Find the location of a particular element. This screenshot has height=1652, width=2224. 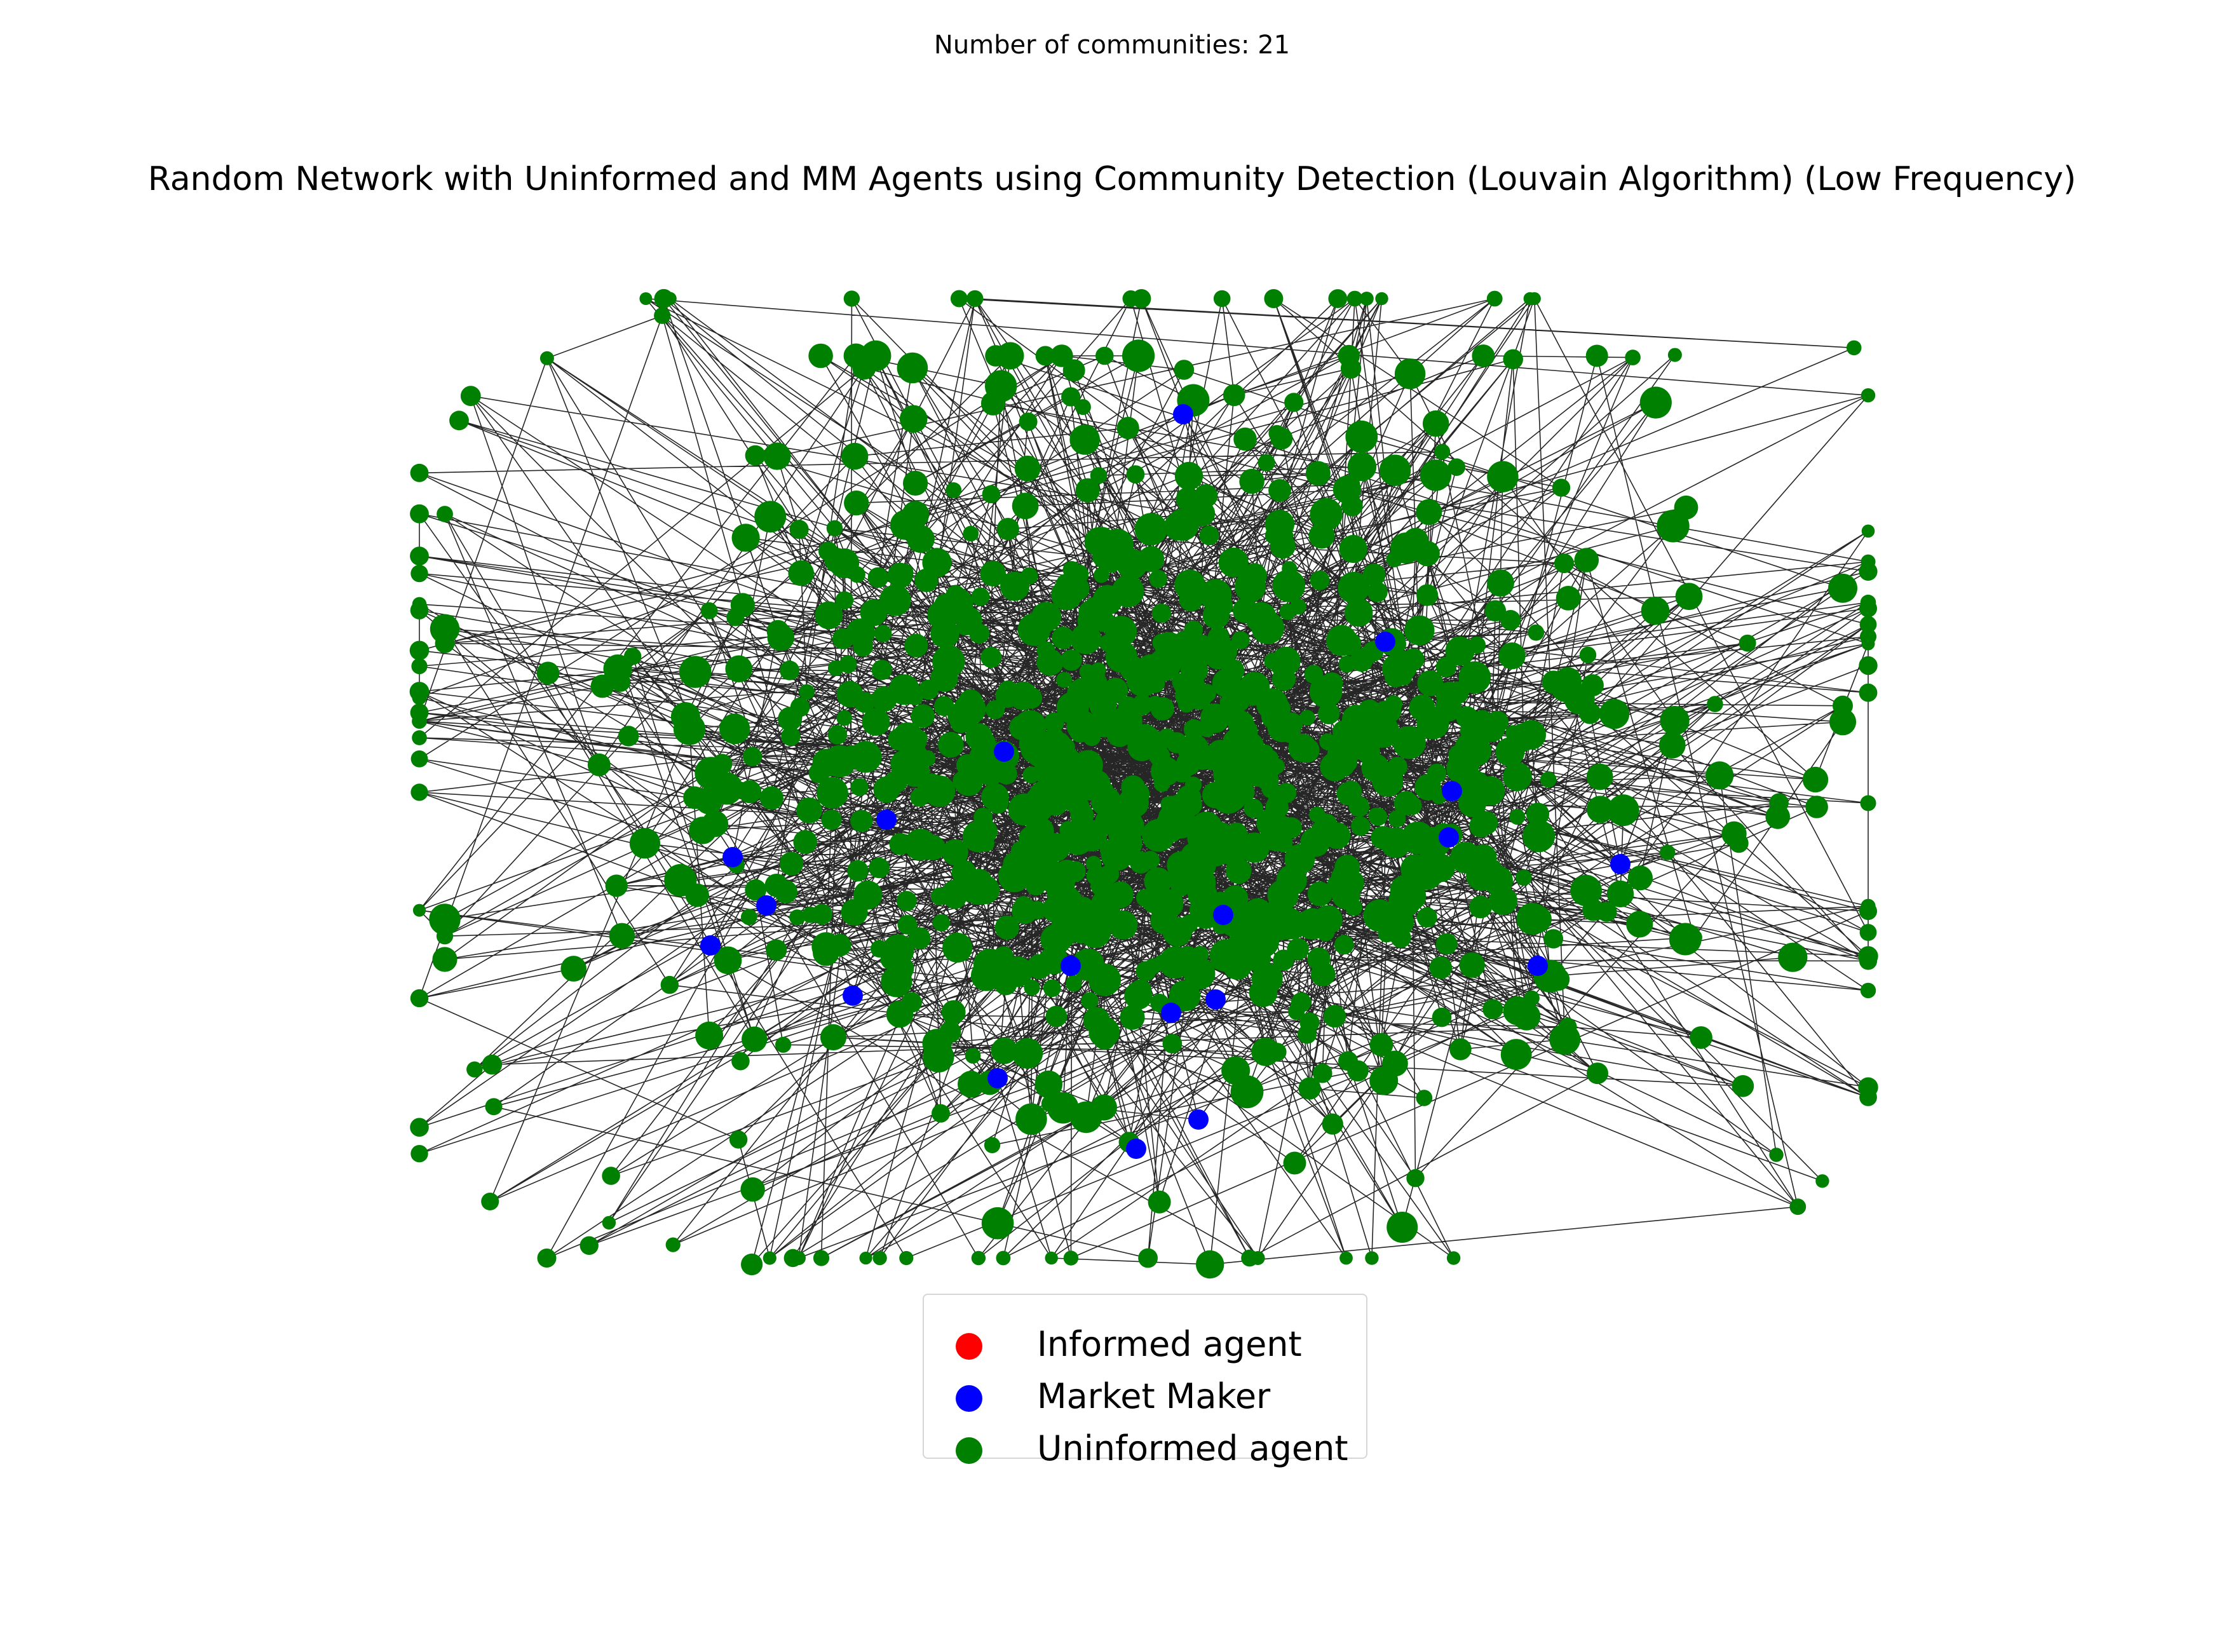

legend-label-uninformed: Uninformed agent is located at coordinates (1192, 1448).